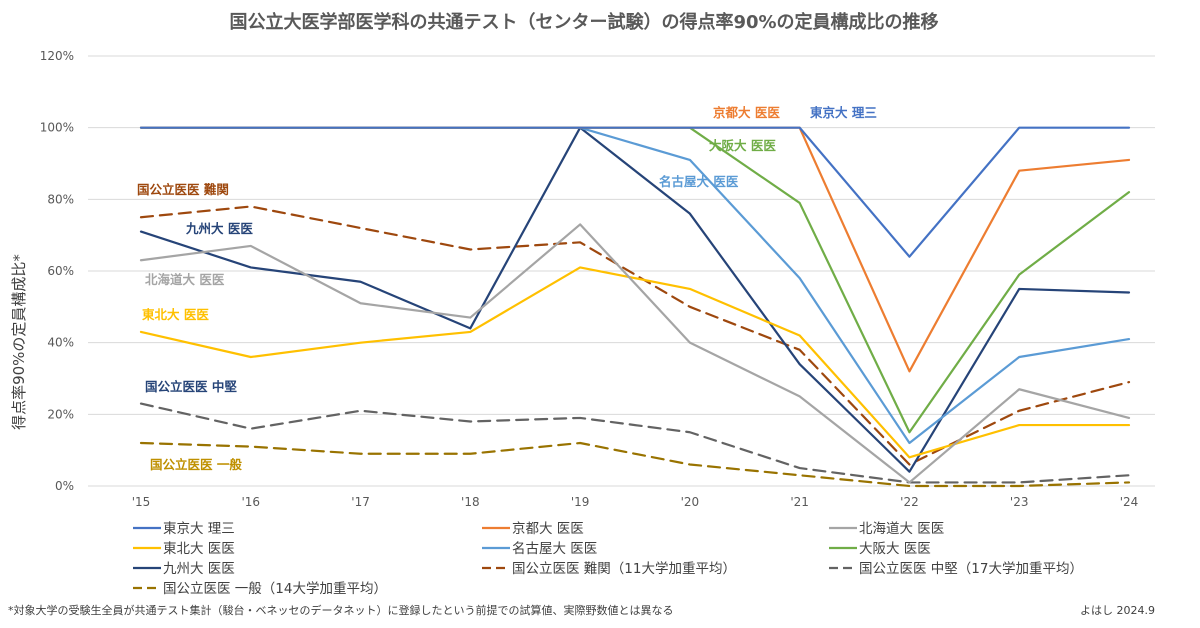  Describe the element at coordinates (199, 549) in the screenshot. I see `legend-label: 東北大 医医` at that location.